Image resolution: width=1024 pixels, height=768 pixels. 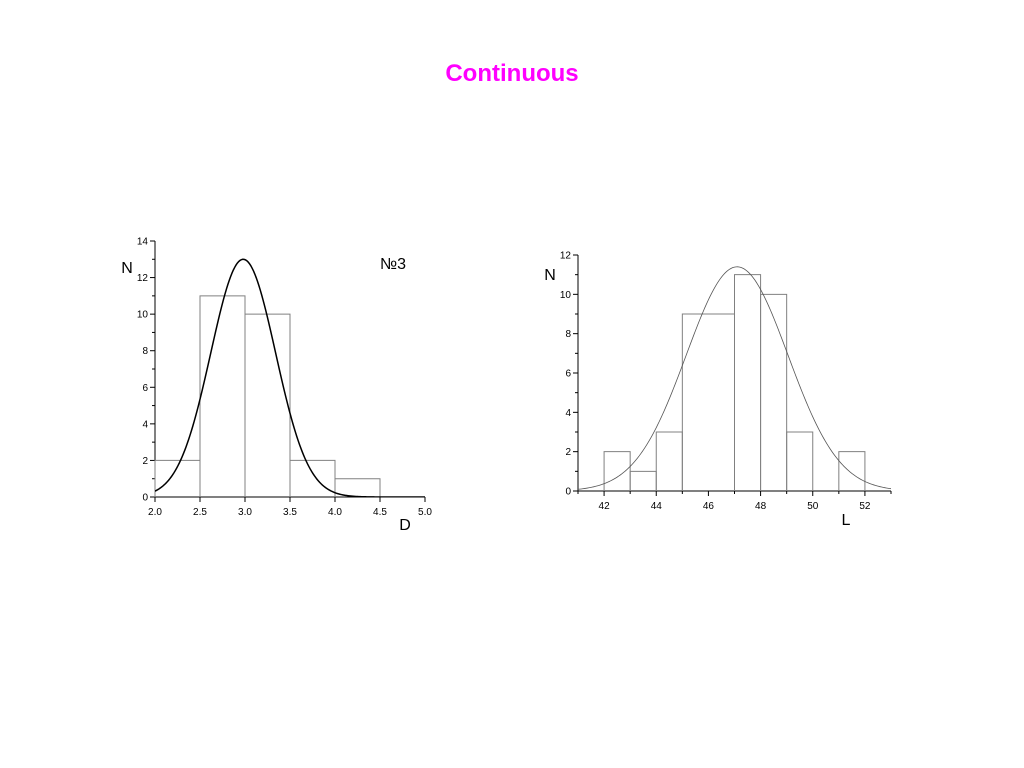 I want to click on chart-1: 0 2 4 6 8 10 12 14 2.0 2.5 3.0 3.5 4.0 4.5 5.0 N D №3, so click(x=276, y=386).